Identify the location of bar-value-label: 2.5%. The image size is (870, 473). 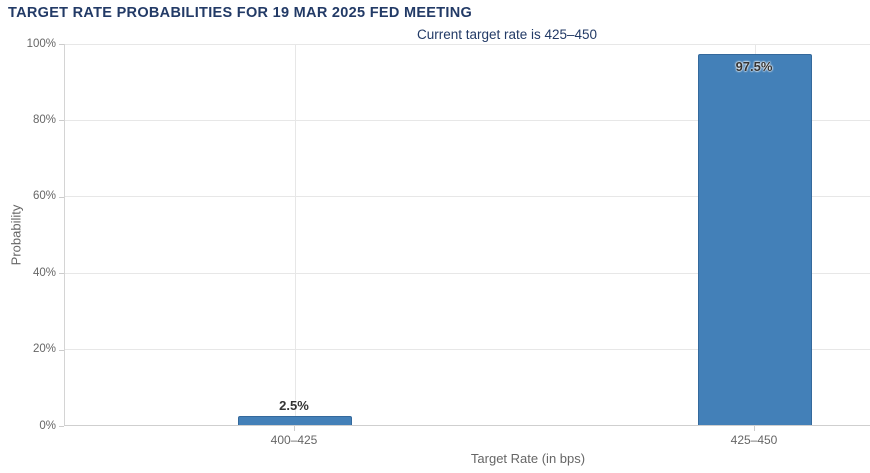
(294, 406).